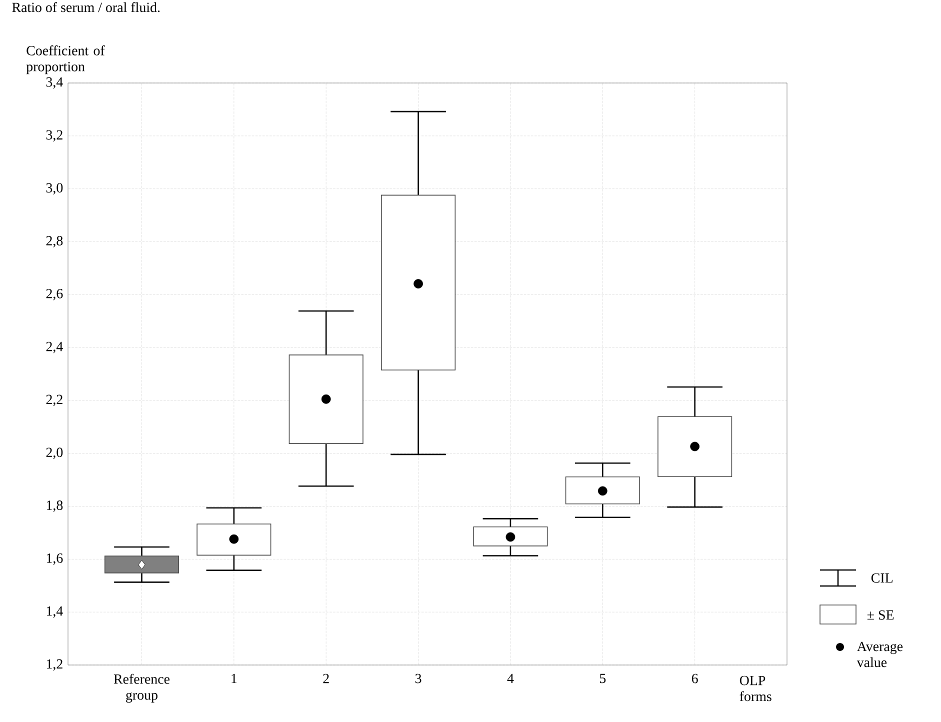 The width and height of the screenshot is (941, 722). What do you see at coordinates (418, 679) in the screenshot?
I see `x-tick-label: 3` at bounding box center [418, 679].